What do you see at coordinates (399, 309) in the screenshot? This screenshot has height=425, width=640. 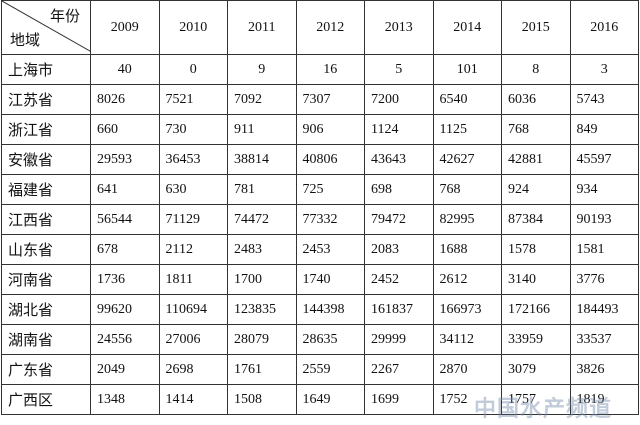 I see `value-cell: 161837` at bounding box center [399, 309].